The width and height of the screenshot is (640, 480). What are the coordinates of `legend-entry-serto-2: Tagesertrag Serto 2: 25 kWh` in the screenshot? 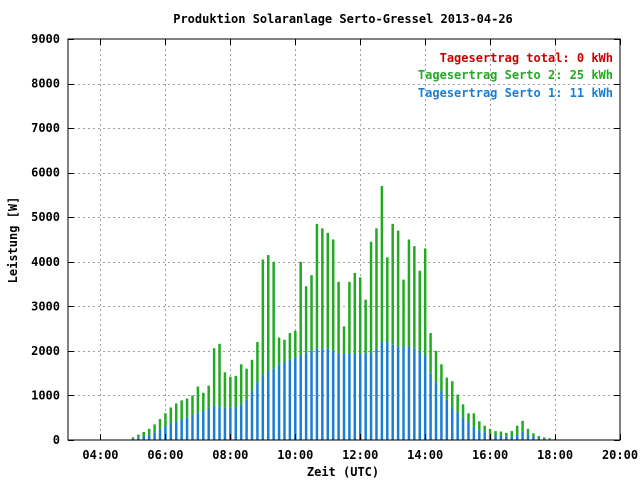 It's located at (515, 75).